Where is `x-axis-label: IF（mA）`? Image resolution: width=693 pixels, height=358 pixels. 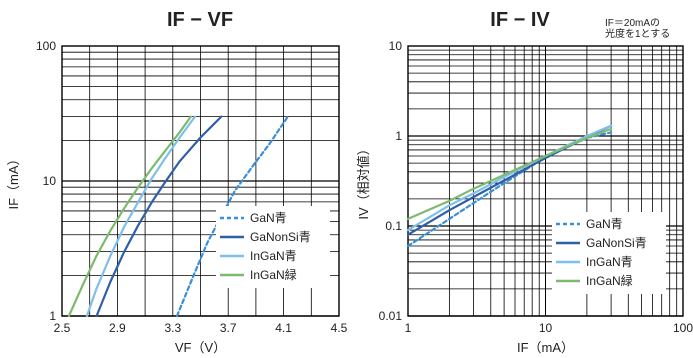 x-axis-label: IF（mA） is located at coordinates (545, 347).